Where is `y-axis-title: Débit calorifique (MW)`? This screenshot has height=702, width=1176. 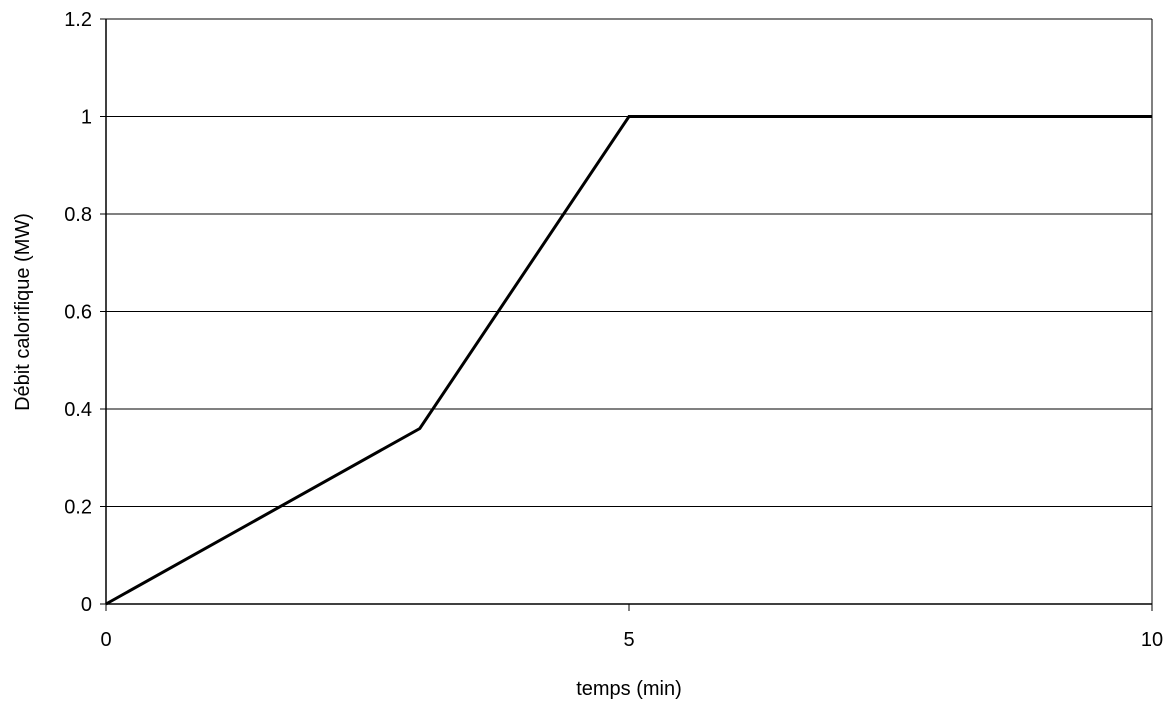
y-axis-title: Débit calorifique (MW) is located at coordinates (23, 312).